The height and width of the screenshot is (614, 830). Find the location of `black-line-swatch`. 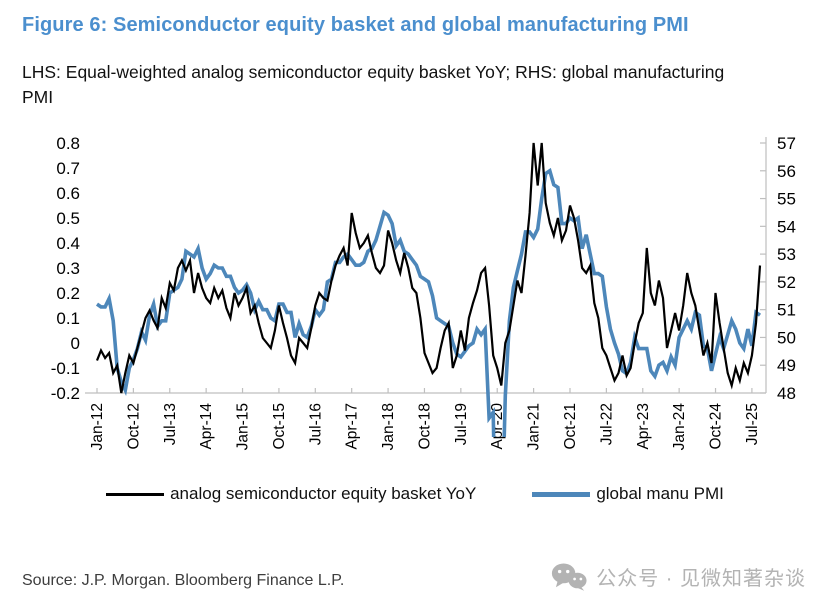

black-line-swatch is located at coordinates (135, 494).